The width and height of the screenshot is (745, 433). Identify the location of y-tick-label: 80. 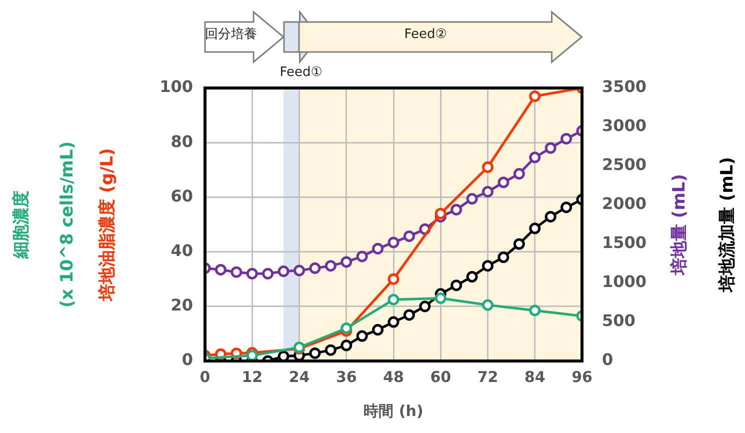
(181, 141).